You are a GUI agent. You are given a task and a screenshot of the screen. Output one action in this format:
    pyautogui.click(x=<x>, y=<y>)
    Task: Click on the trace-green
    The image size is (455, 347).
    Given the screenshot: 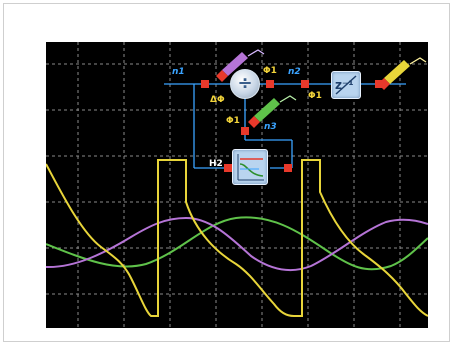 What is the action you would take?
    pyautogui.click(x=237, y=243)
    